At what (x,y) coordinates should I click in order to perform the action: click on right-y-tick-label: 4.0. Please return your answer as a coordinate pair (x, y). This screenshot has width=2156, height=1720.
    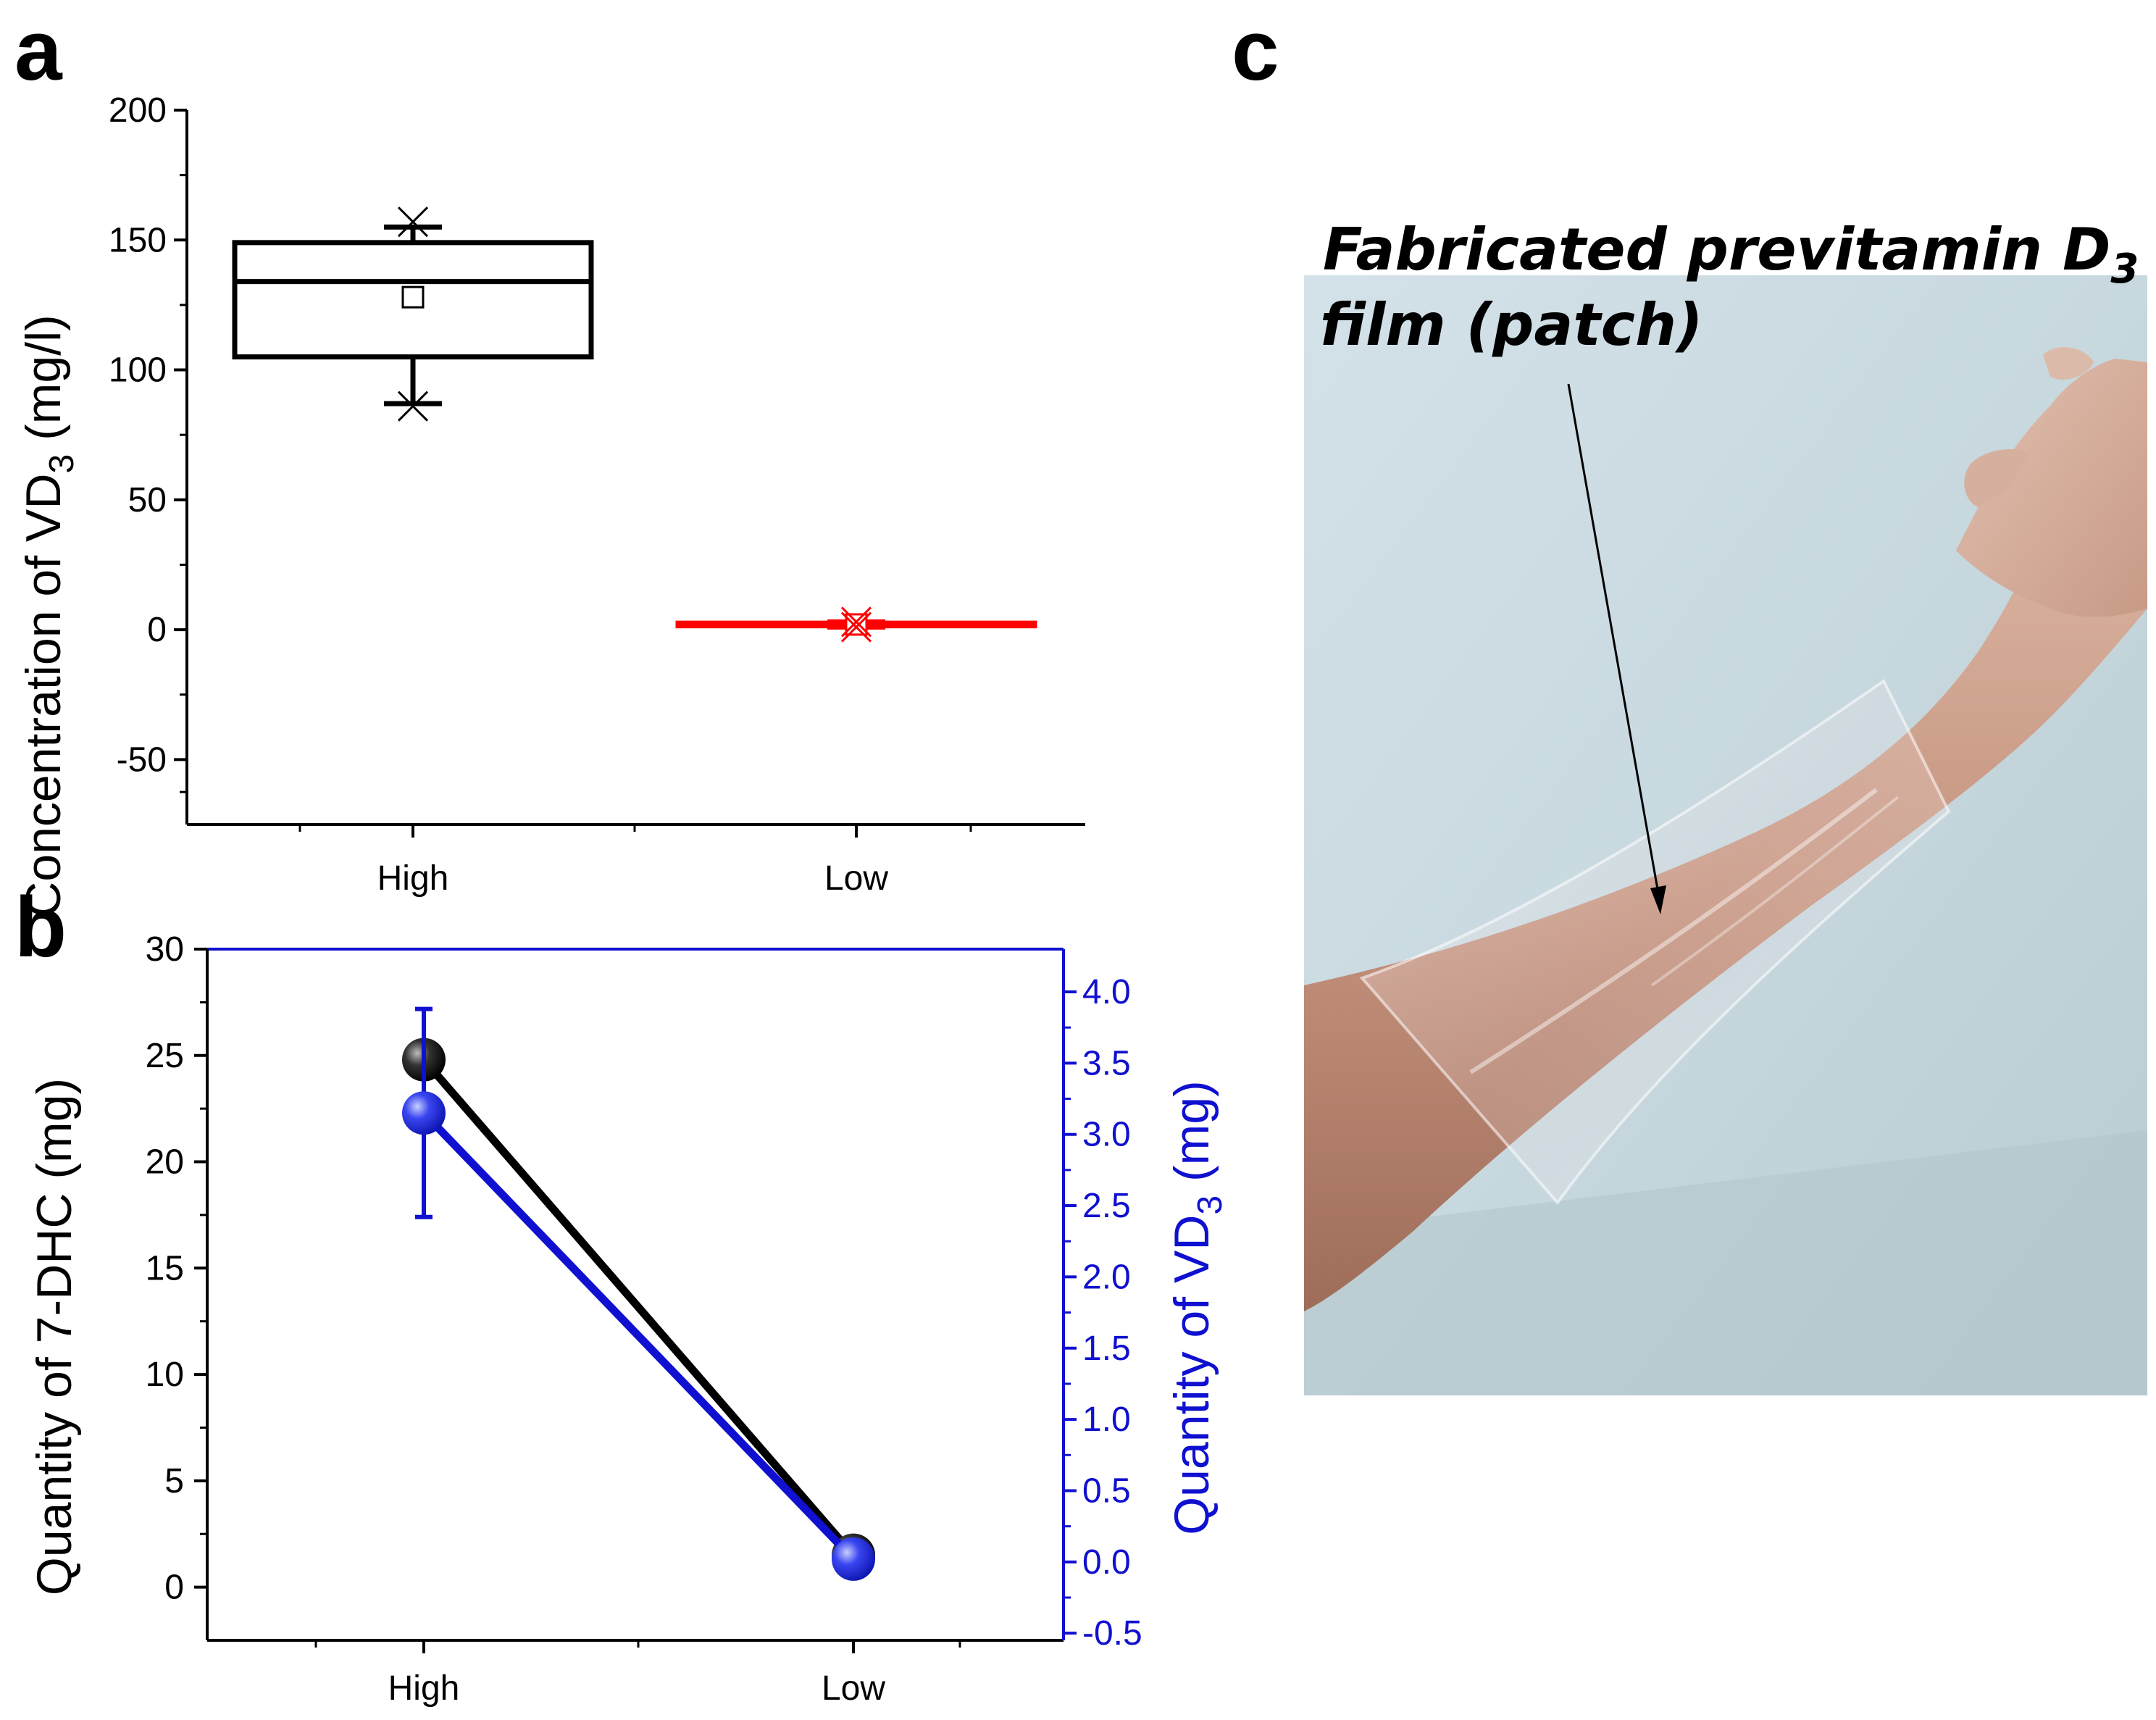
    Looking at the image, I should click on (1106, 992).